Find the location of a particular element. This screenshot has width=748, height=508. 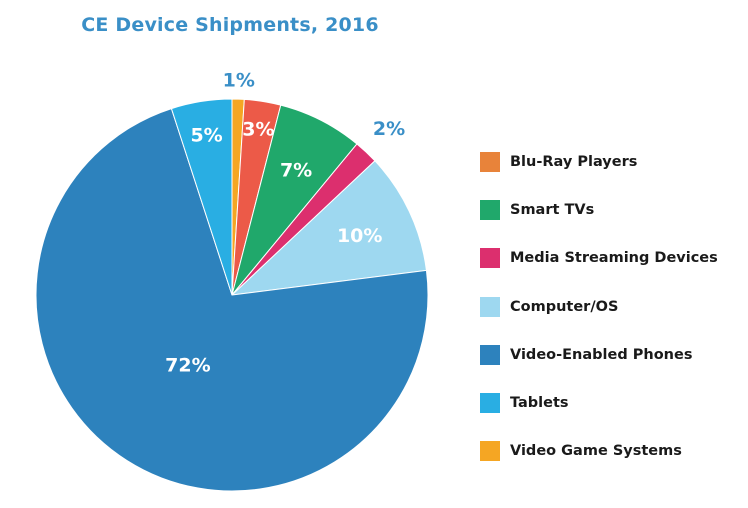

legend-label: Video-Enabled Phones is located at coordinates (601, 354).